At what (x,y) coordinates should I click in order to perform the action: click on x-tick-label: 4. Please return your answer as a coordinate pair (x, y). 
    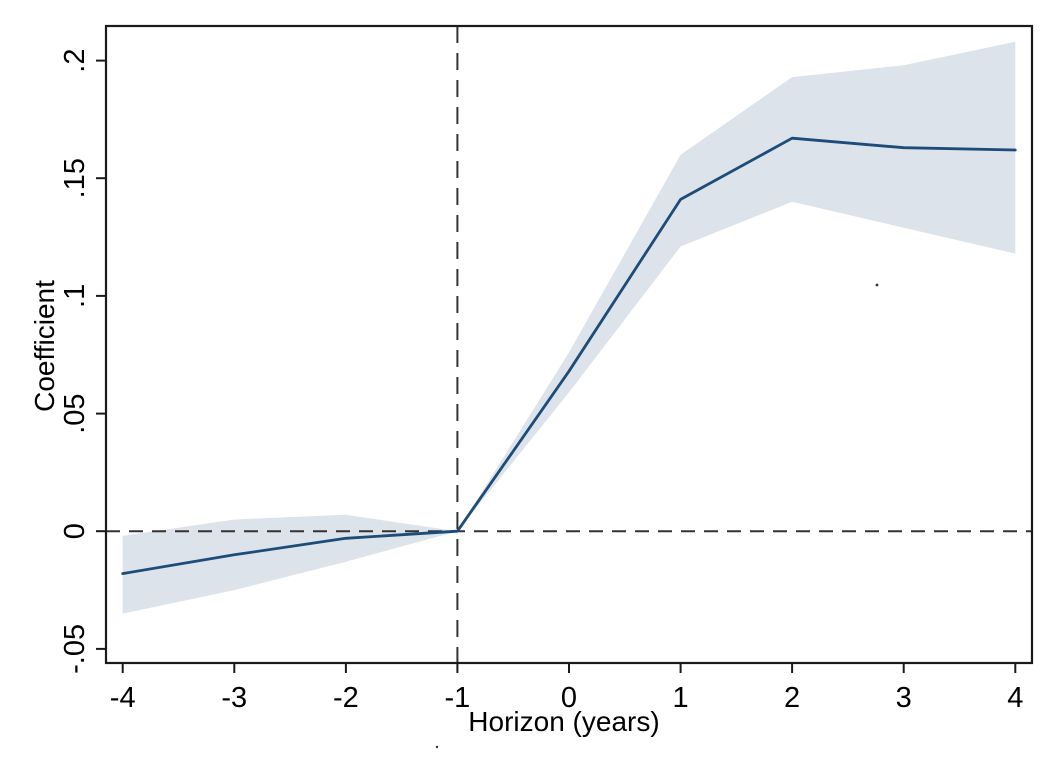
    Looking at the image, I should click on (1015, 698).